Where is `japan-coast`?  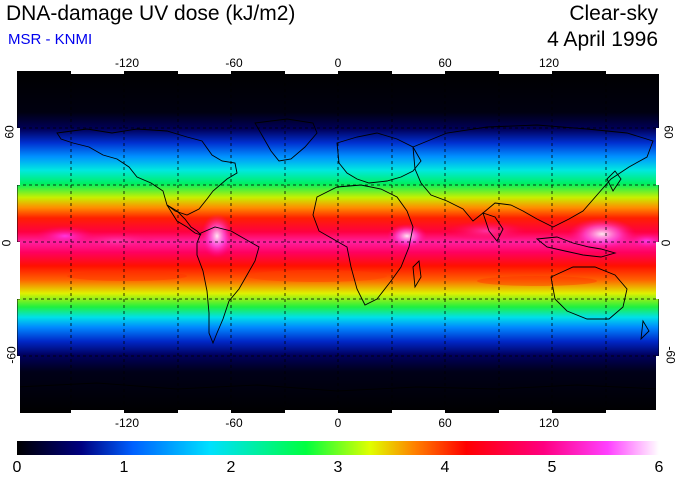
japan-coast is located at coordinates (614, 181).